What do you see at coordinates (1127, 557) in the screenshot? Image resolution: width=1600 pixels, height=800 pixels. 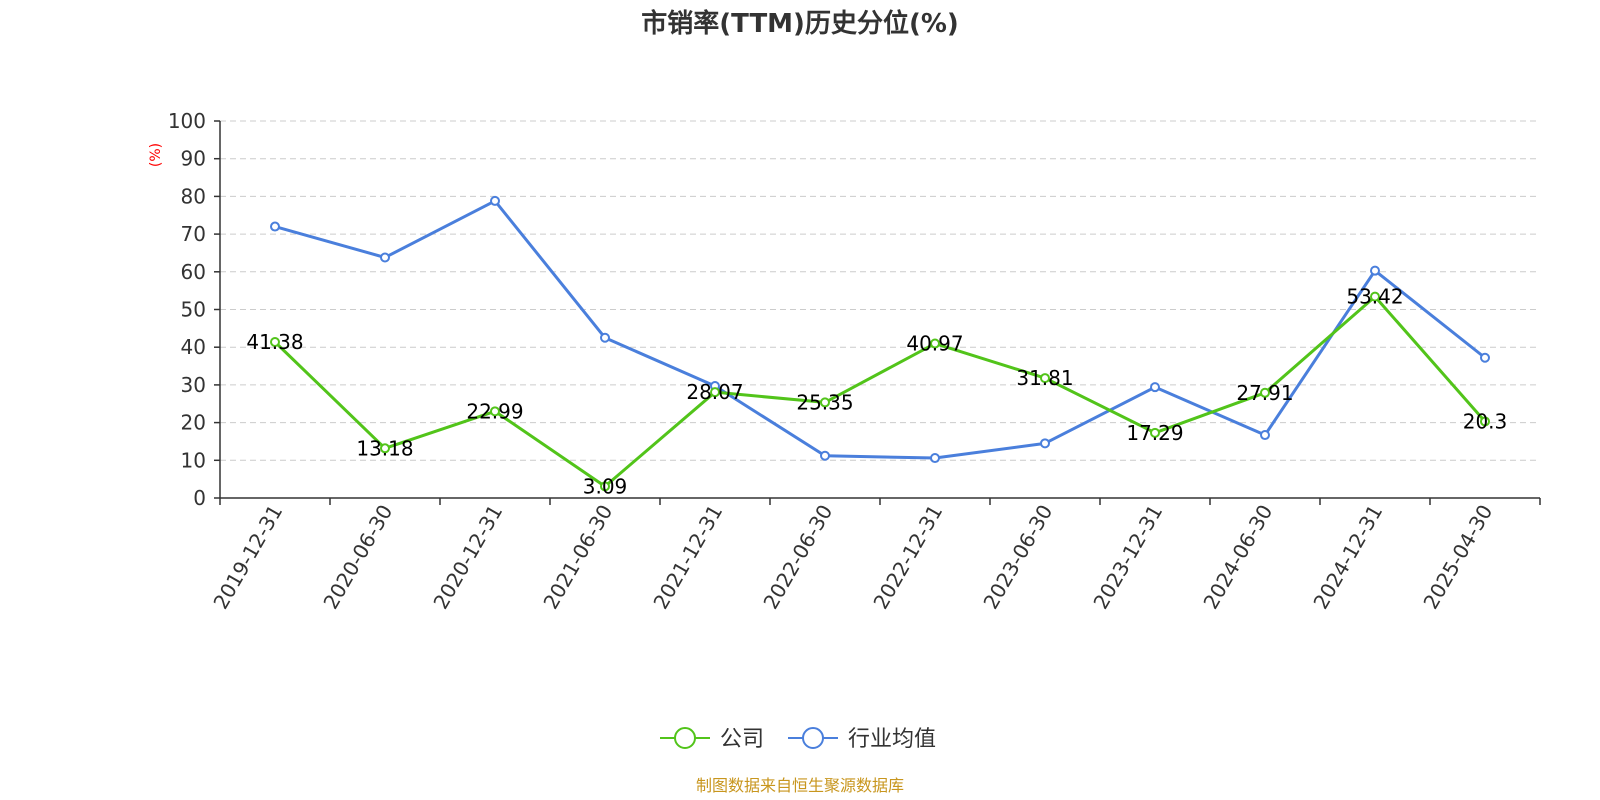 I see `x-tick-label: 2023-12-31` at bounding box center [1127, 557].